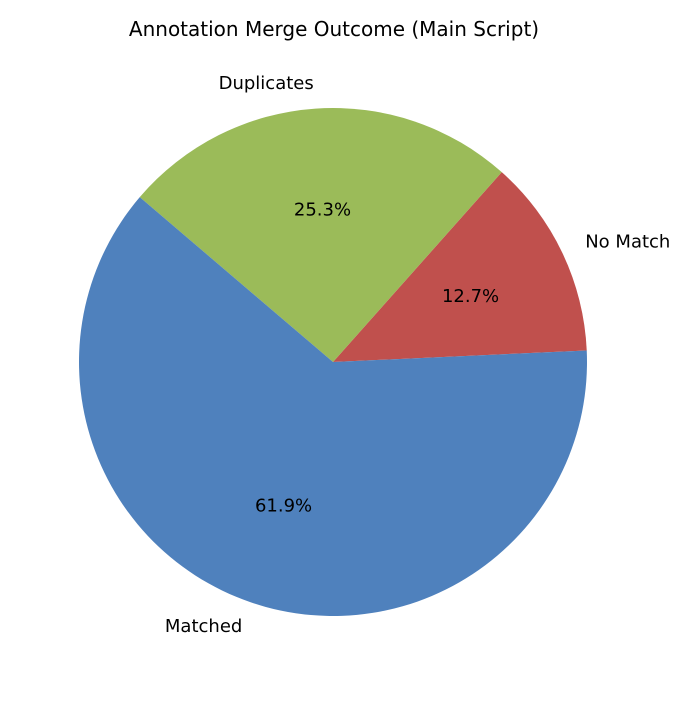  I want to click on slice-label-no-match: No Match, so click(627, 241).